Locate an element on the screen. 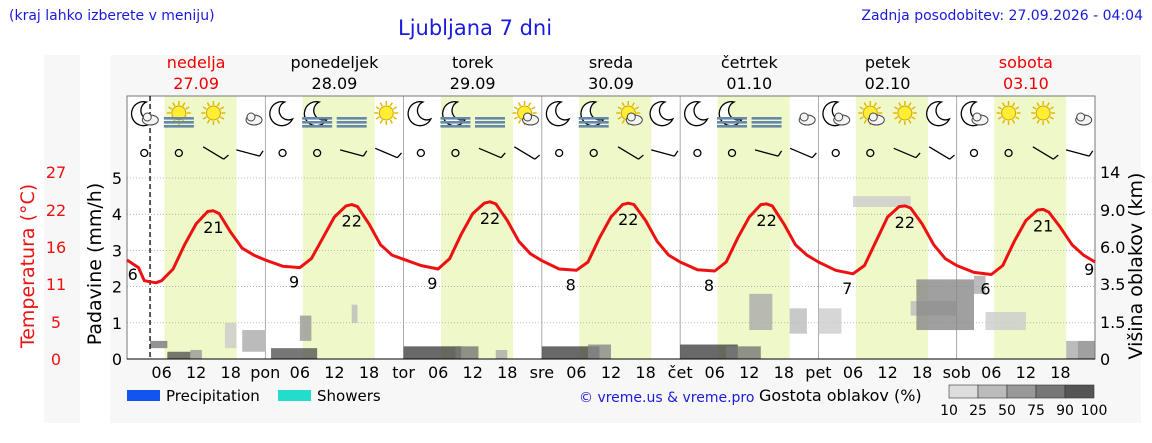  cloud-density-tick: 50 is located at coordinates (1007, 411).